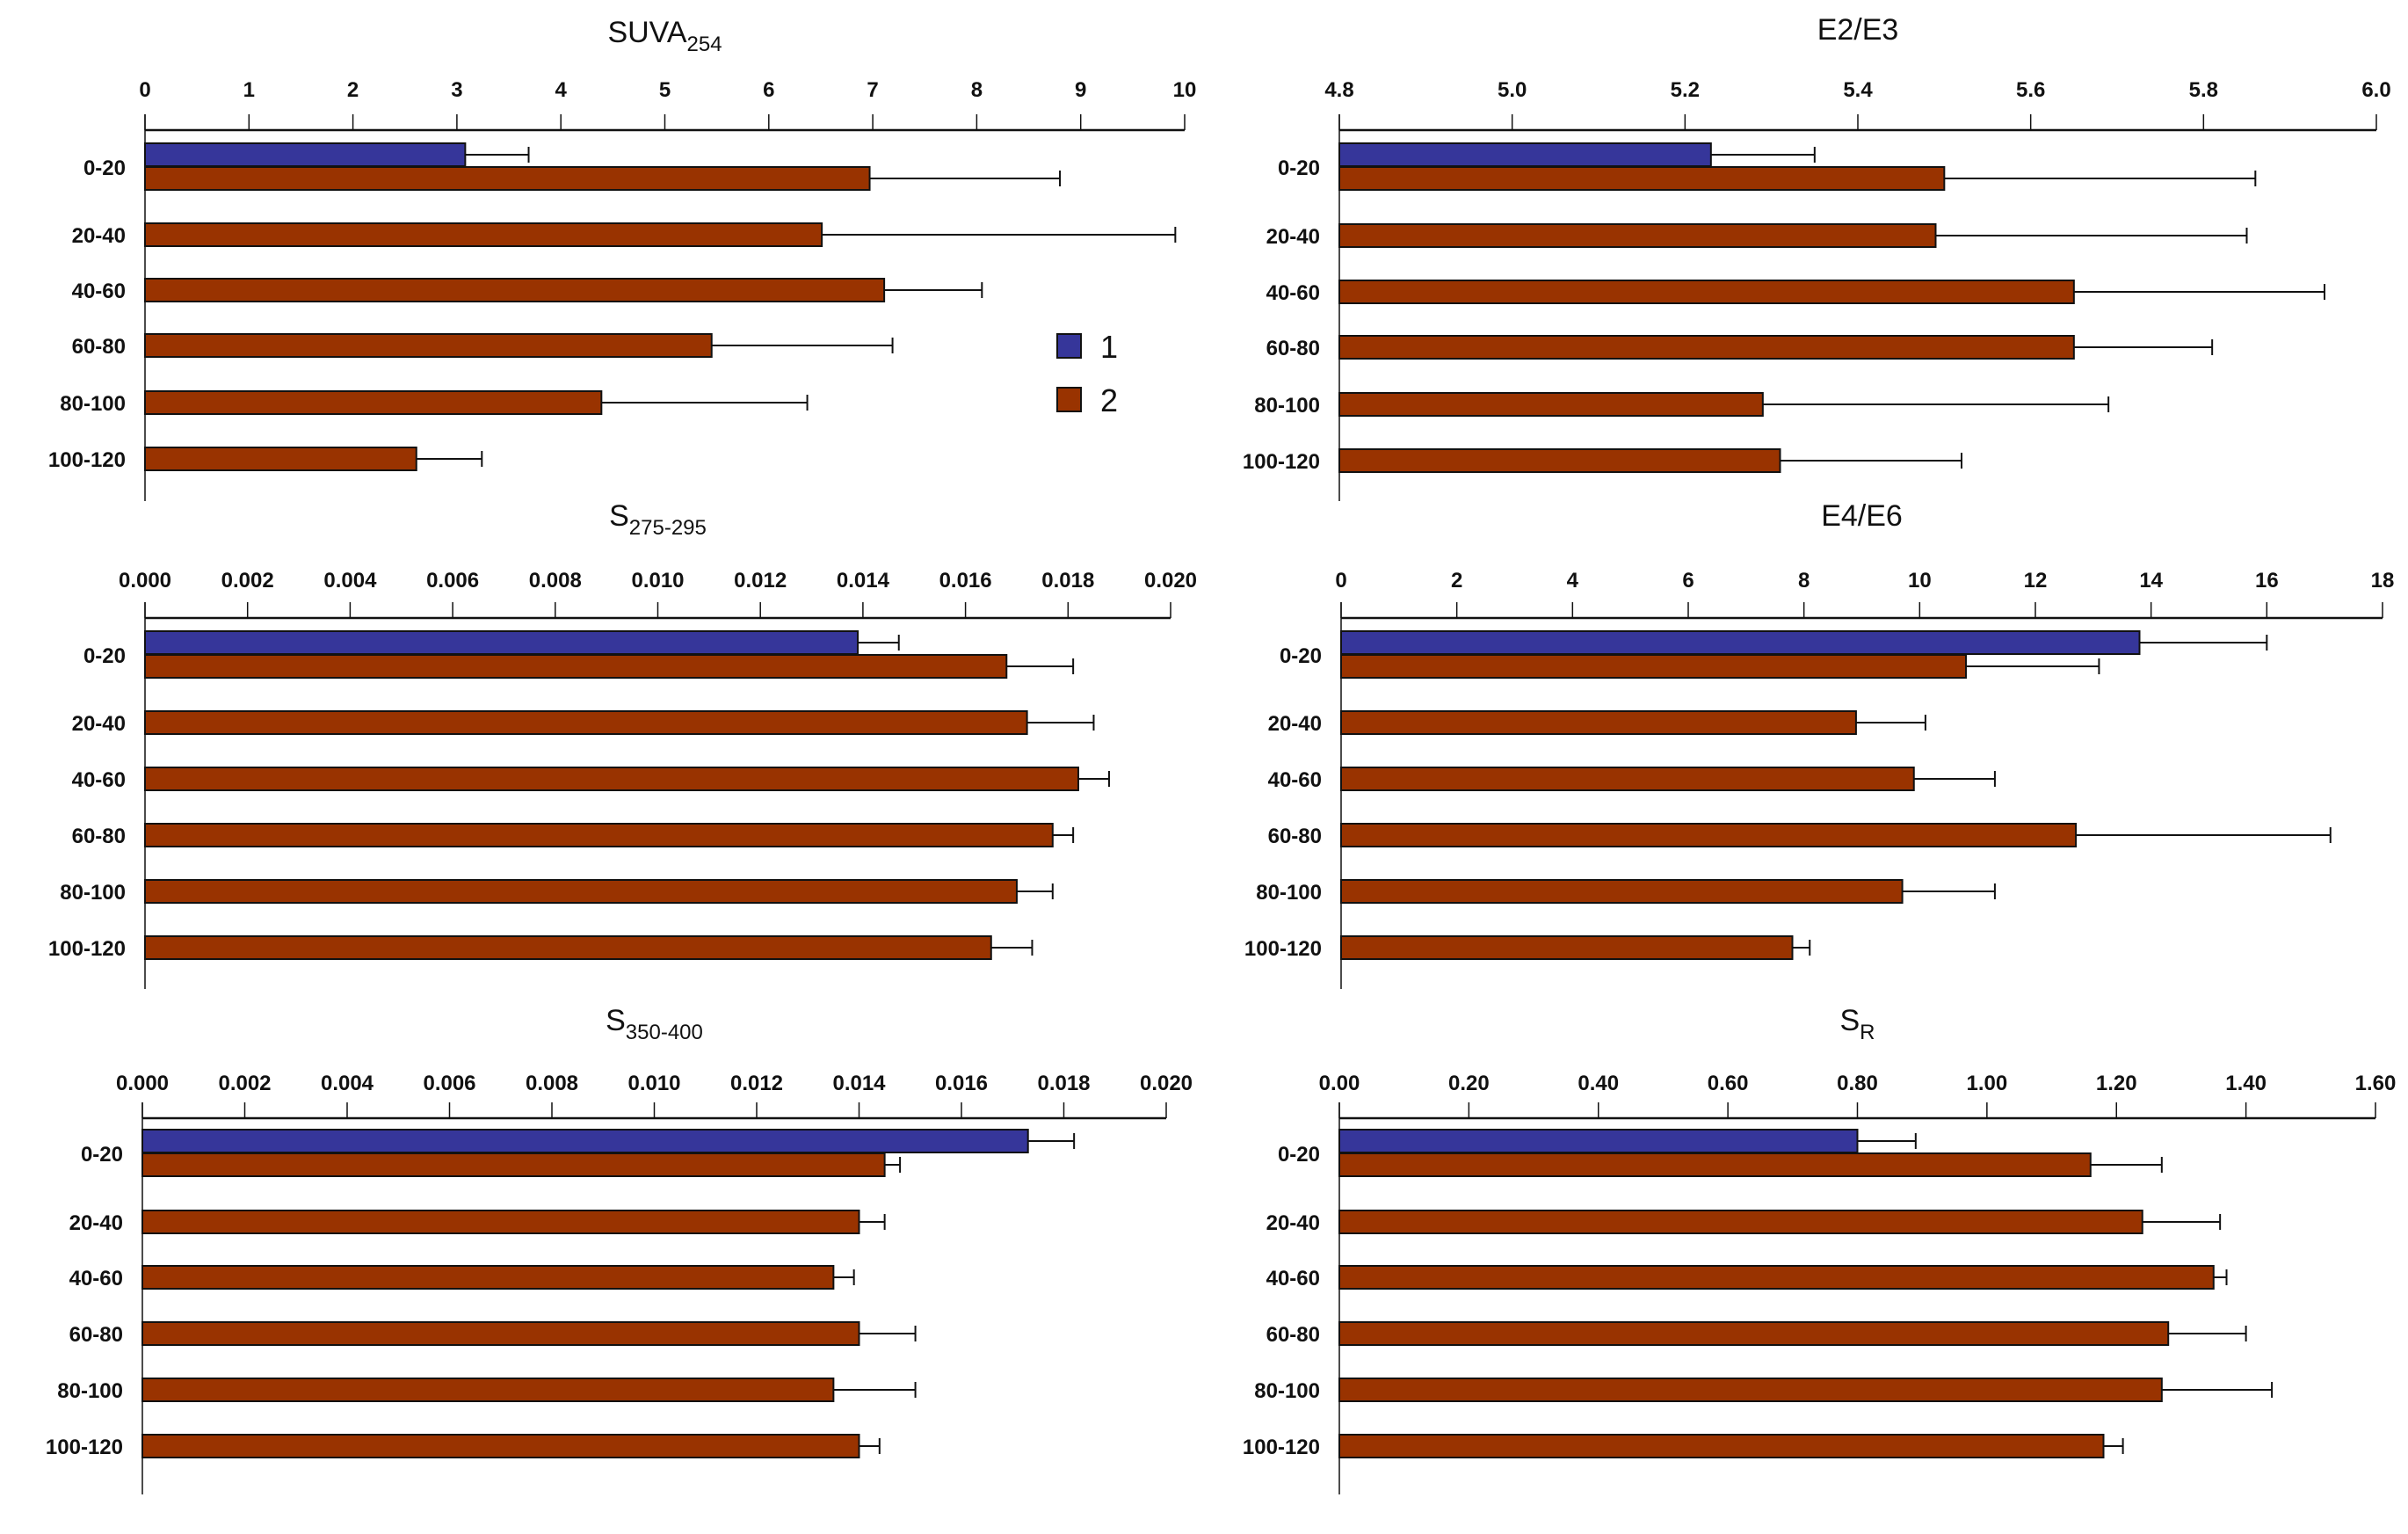 The width and height of the screenshot is (2408, 1534). Describe the element at coordinates (1087, 373) in the screenshot. I see `legend: 1 2` at that location.